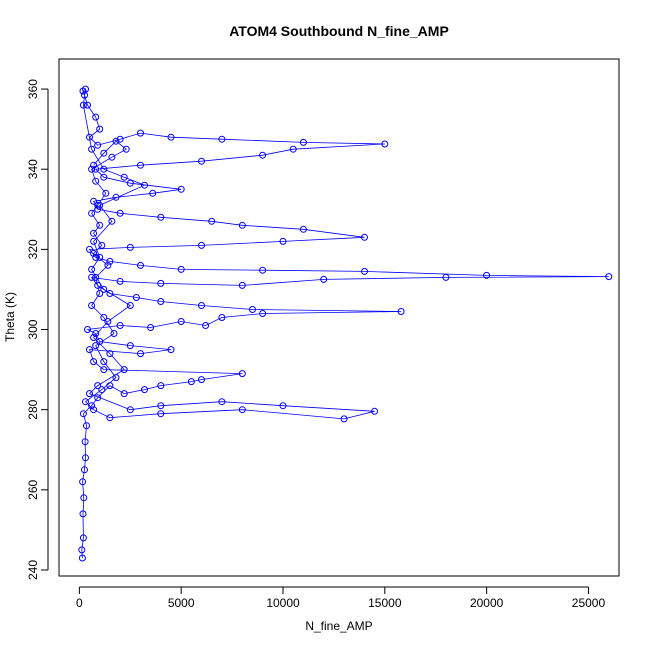 The image size is (650, 650). Describe the element at coordinates (385, 603) in the screenshot. I see `x-tick-label: 15000` at that location.